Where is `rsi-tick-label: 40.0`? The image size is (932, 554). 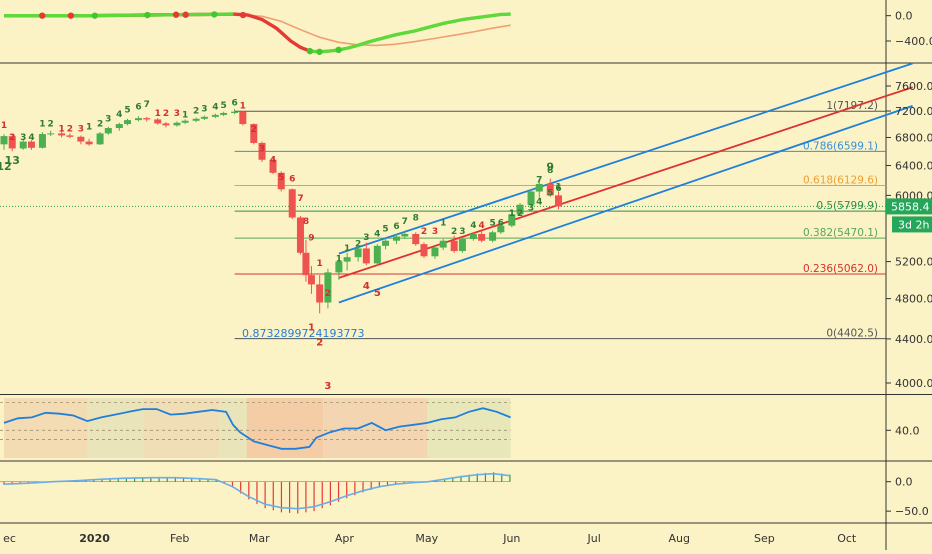 rsi-tick-label: 40.0 is located at coordinates (907, 430).